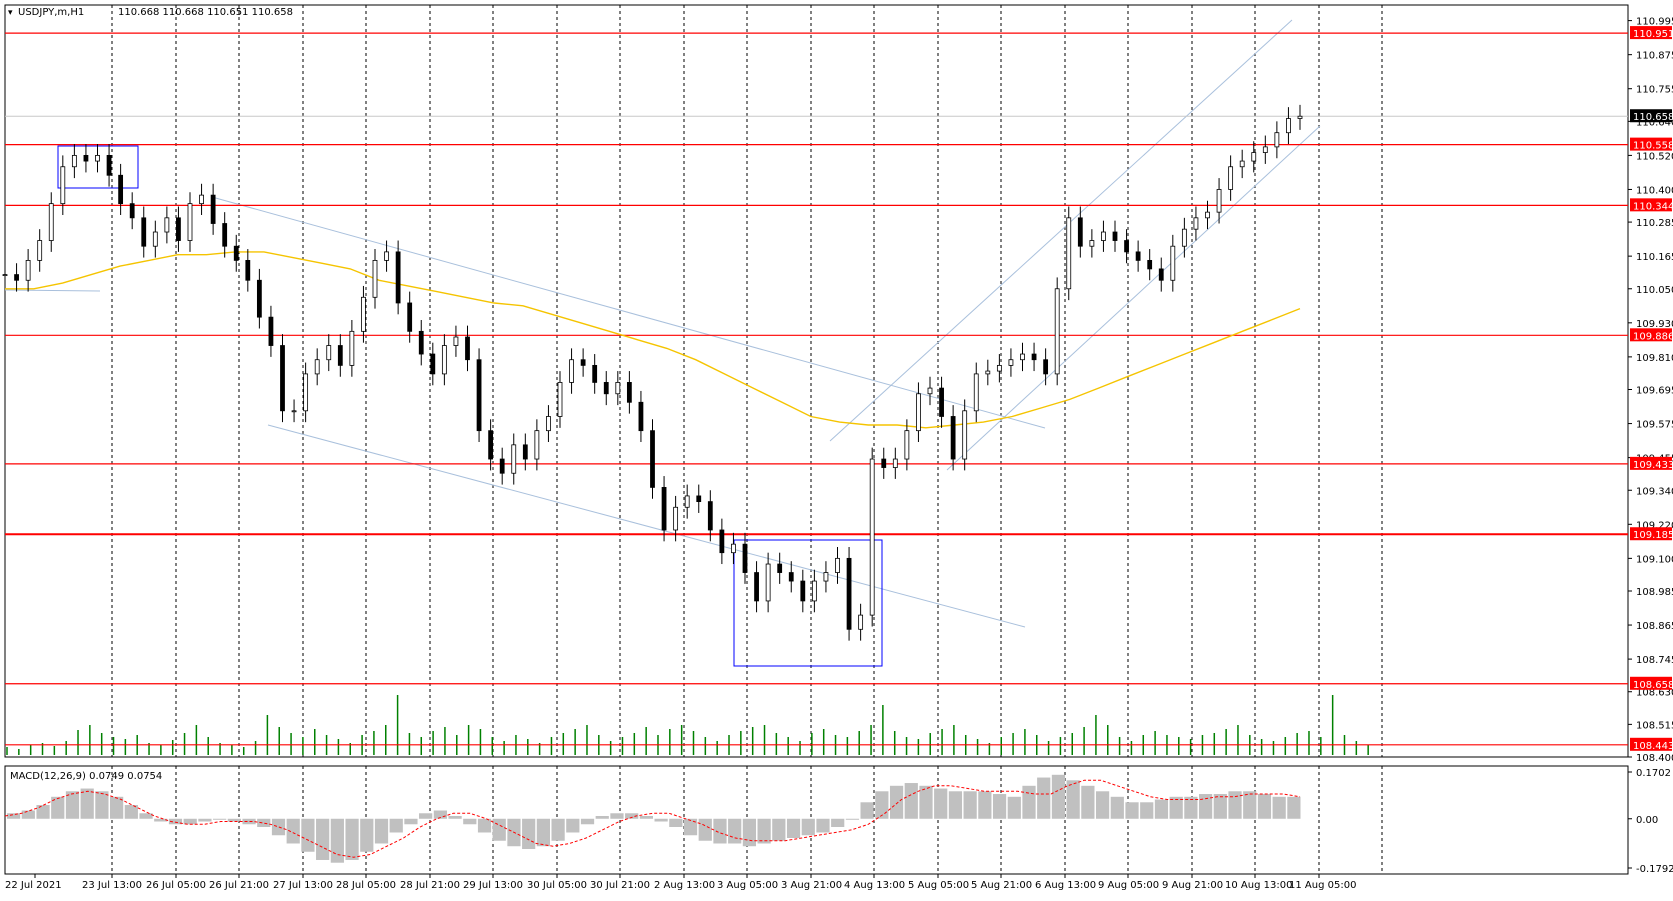  Describe the element at coordinates (1322, 885) in the screenshot. I see `x-tick-label: 11 Aug 05:00` at that location.